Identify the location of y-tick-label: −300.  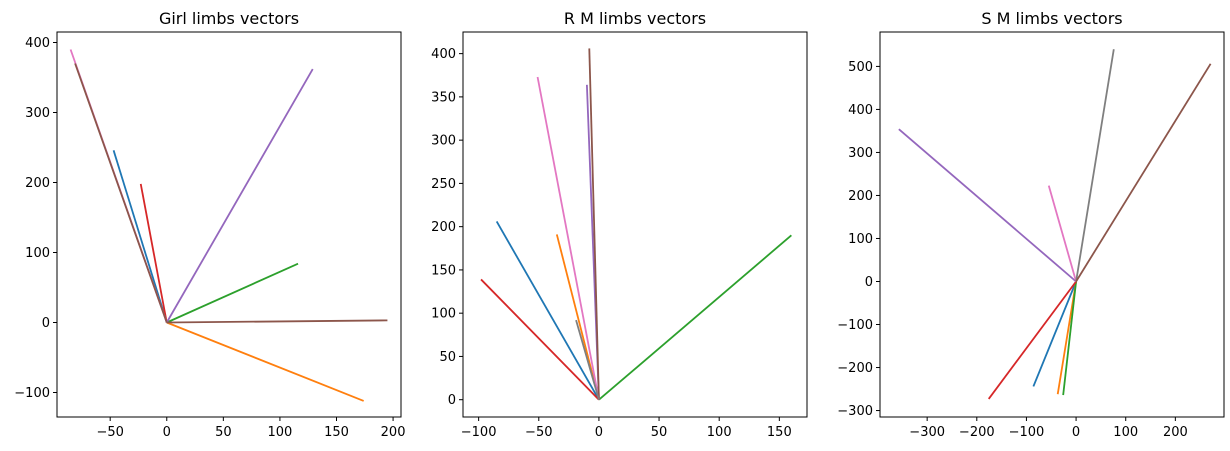
(855, 411).